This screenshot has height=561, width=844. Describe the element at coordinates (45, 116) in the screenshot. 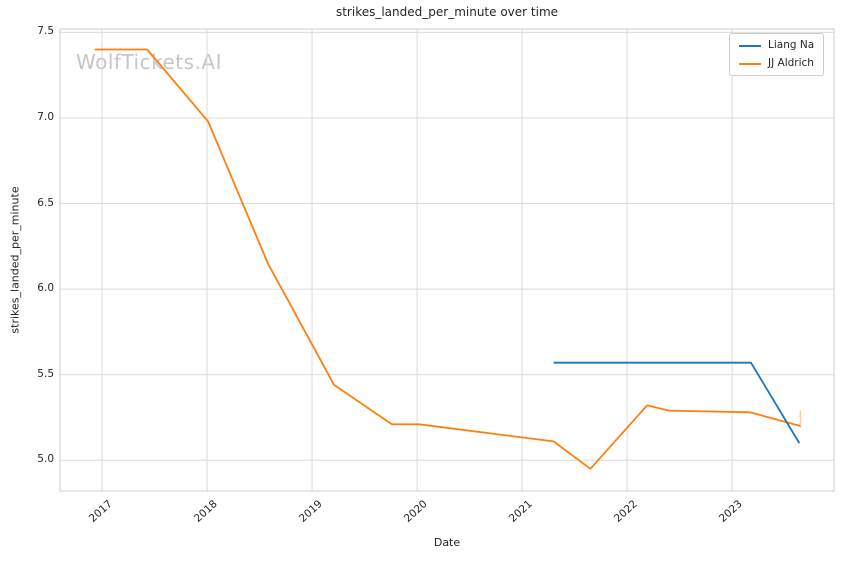

I see `y-tick-label: 7.0` at that location.